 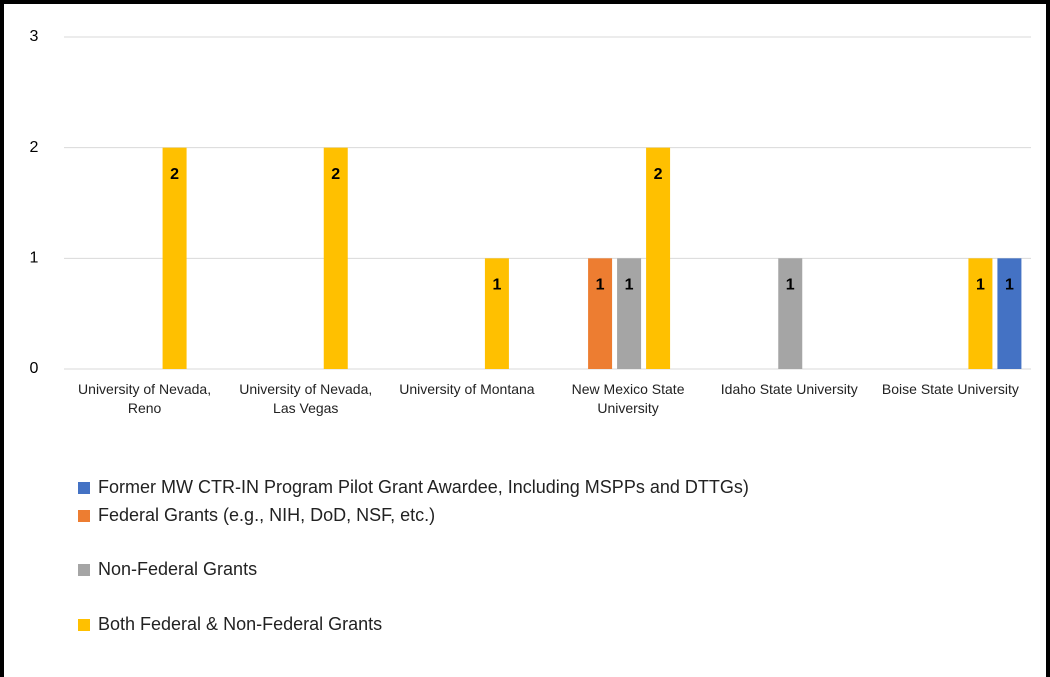 What do you see at coordinates (458, 569) in the screenshot?
I see `legend-item: Non-Federal Grants` at bounding box center [458, 569].